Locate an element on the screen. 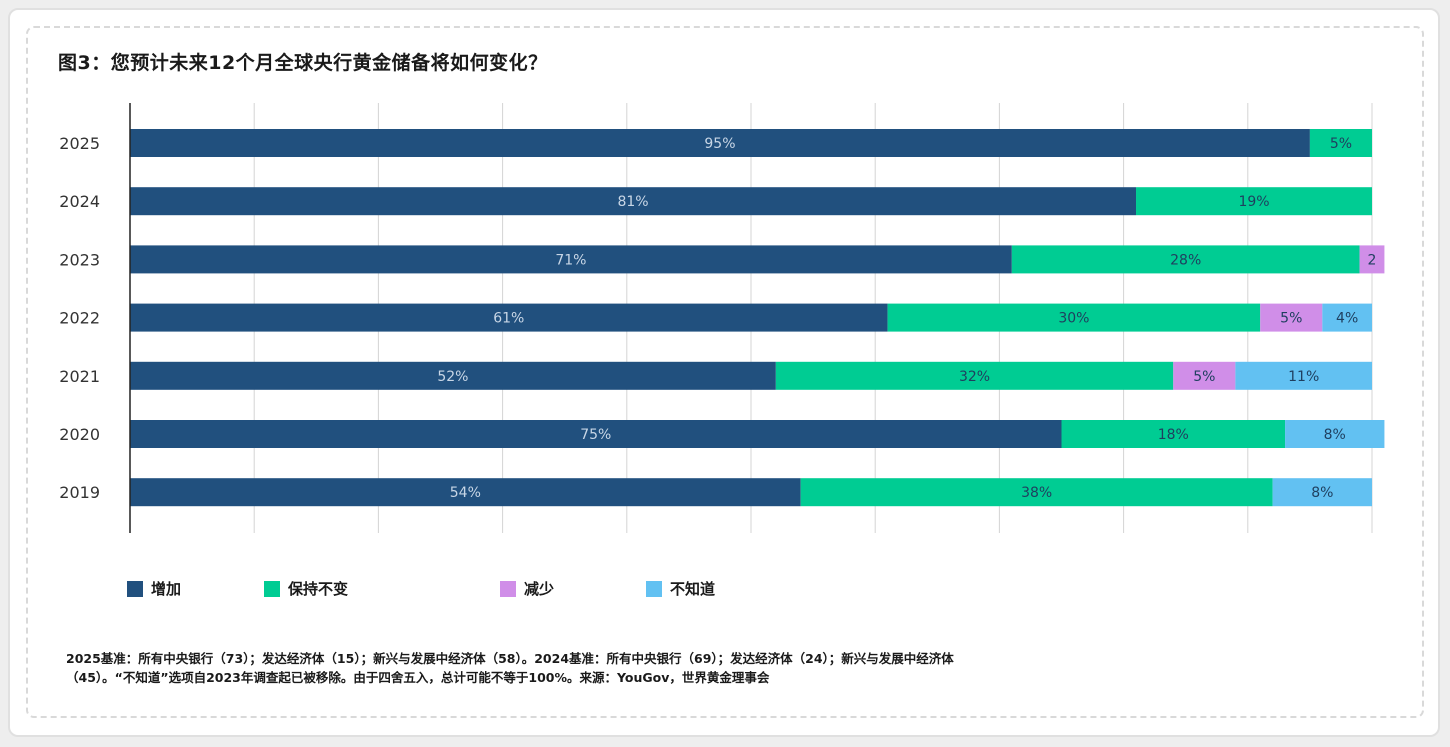  y-tick-label: 2023 is located at coordinates (79, 259).